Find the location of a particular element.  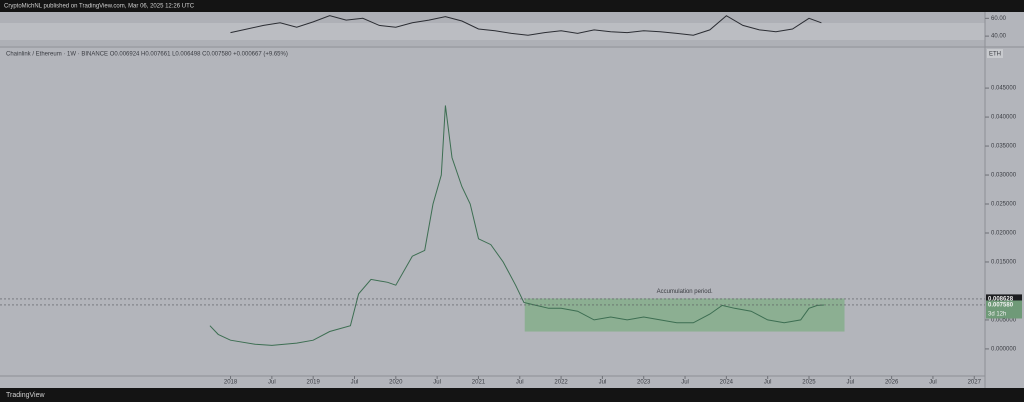

y-tick-label: 0.000000 is located at coordinates (1004, 349).